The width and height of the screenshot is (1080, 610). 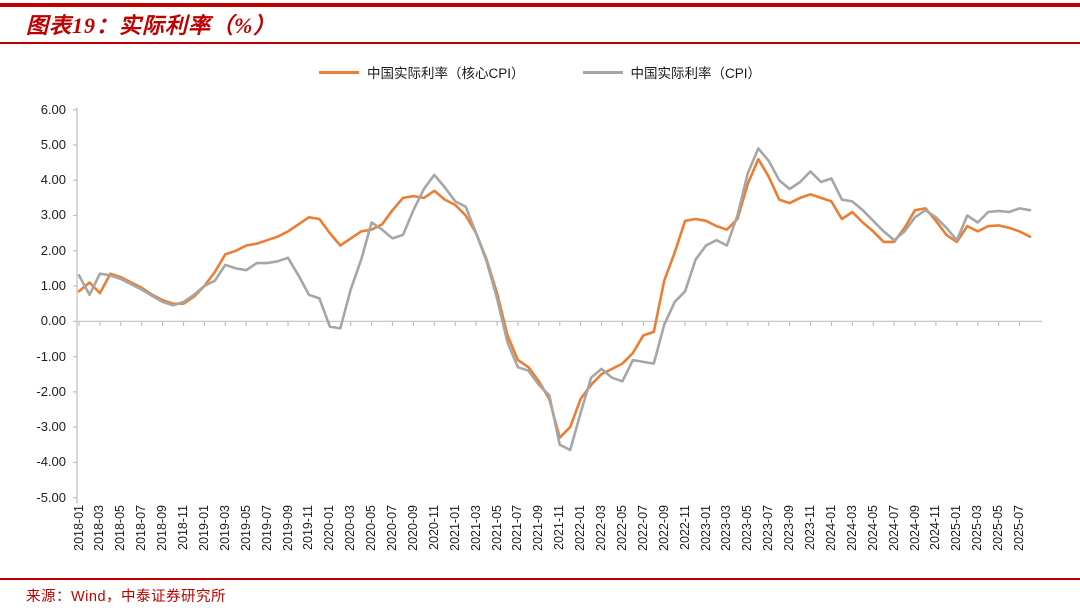 I want to click on x-tick-label: 2023-03, so click(x=726, y=528).